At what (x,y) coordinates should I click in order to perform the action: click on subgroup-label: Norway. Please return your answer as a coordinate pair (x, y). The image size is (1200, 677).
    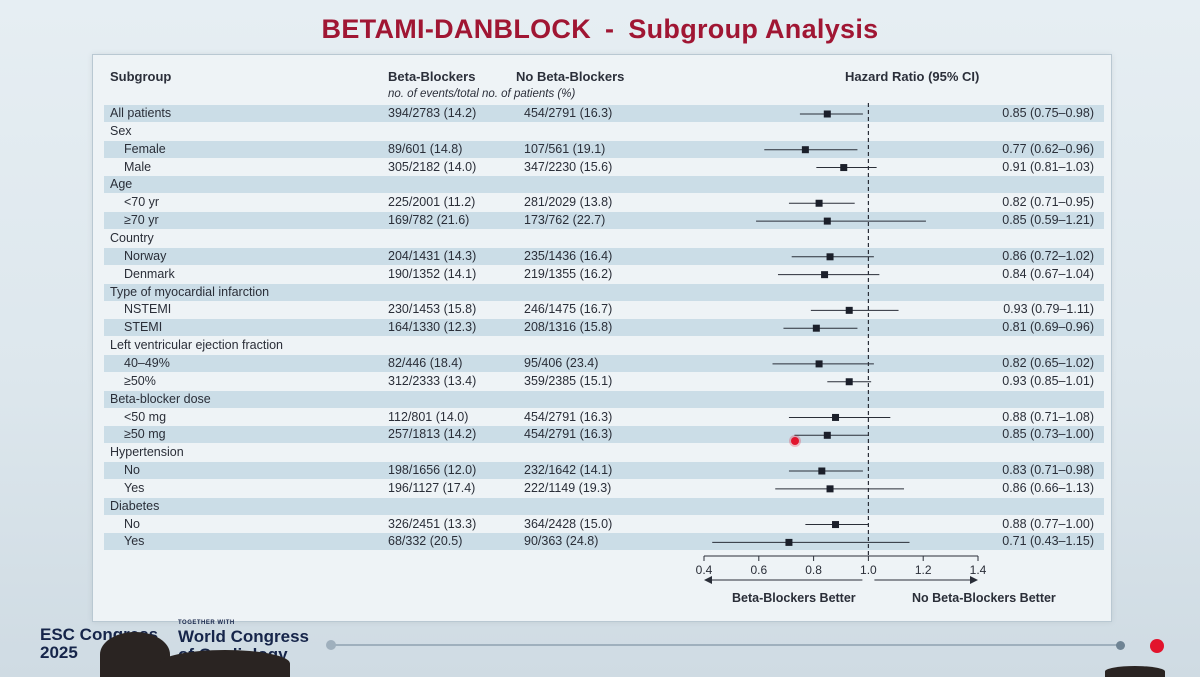
    Looking at the image, I should click on (145, 255).